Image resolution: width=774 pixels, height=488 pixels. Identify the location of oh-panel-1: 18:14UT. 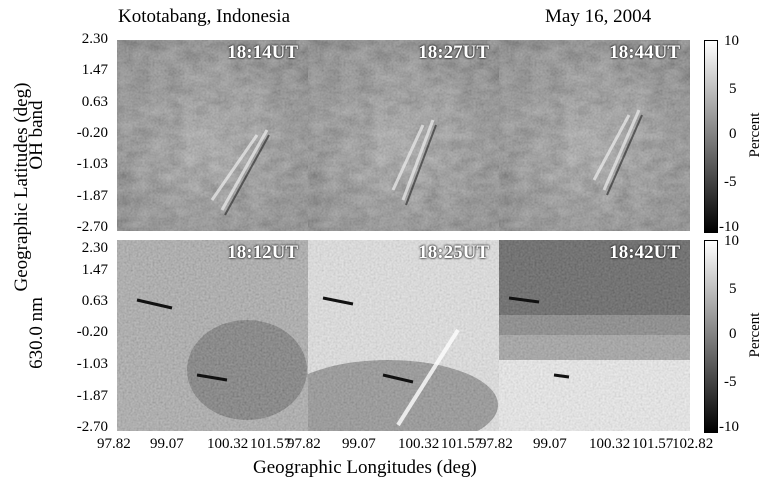
(212, 135).